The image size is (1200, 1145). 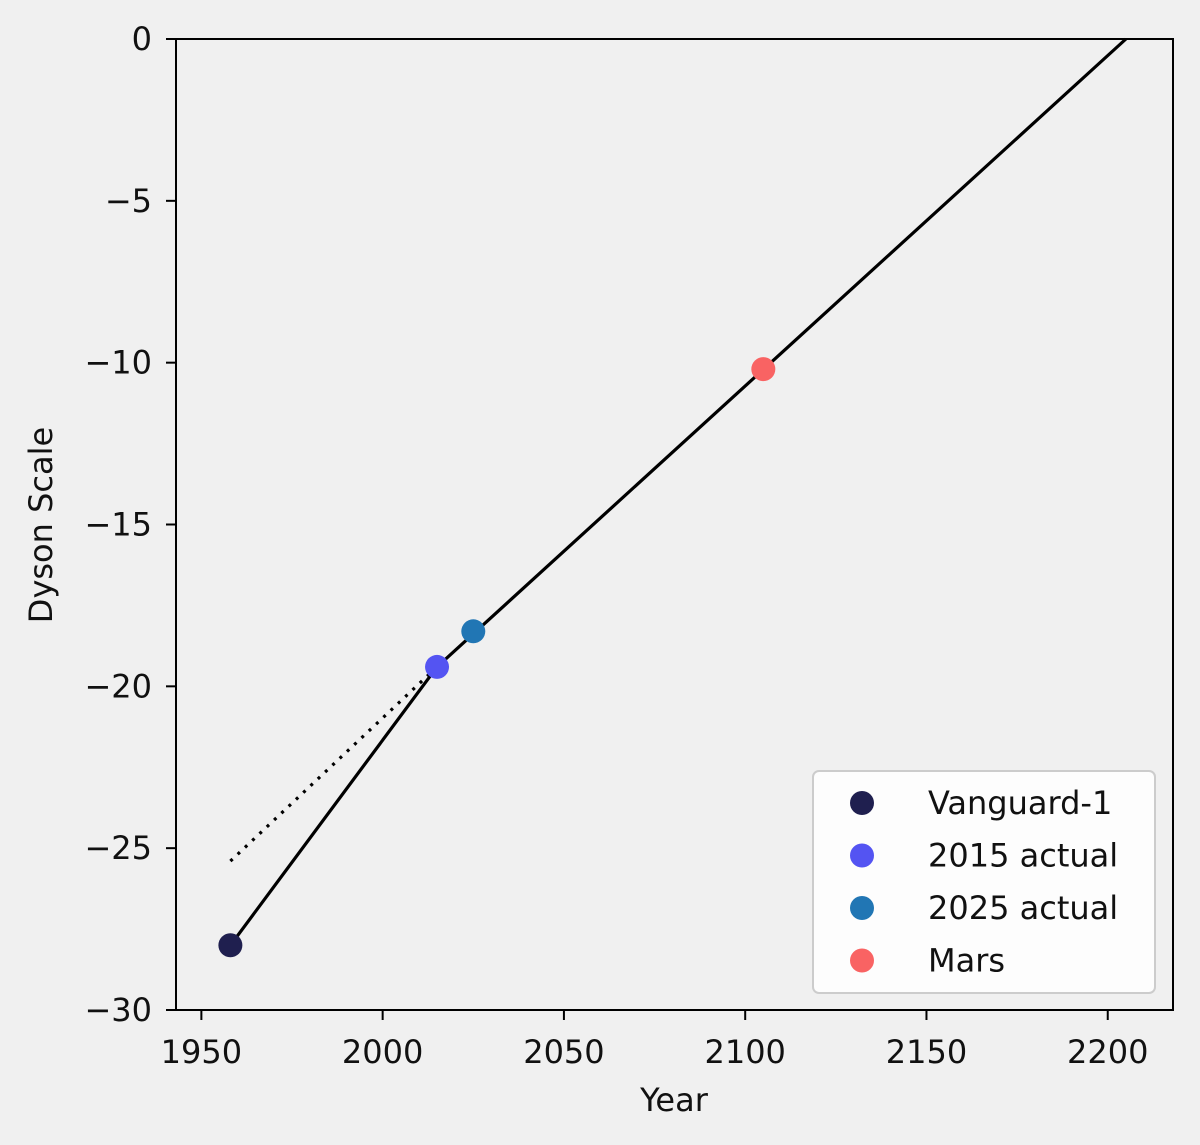 What do you see at coordinates (563, 1052) in the screenshot?
I see `x-tick-label: 2050` at bounding box center [563, 1052].